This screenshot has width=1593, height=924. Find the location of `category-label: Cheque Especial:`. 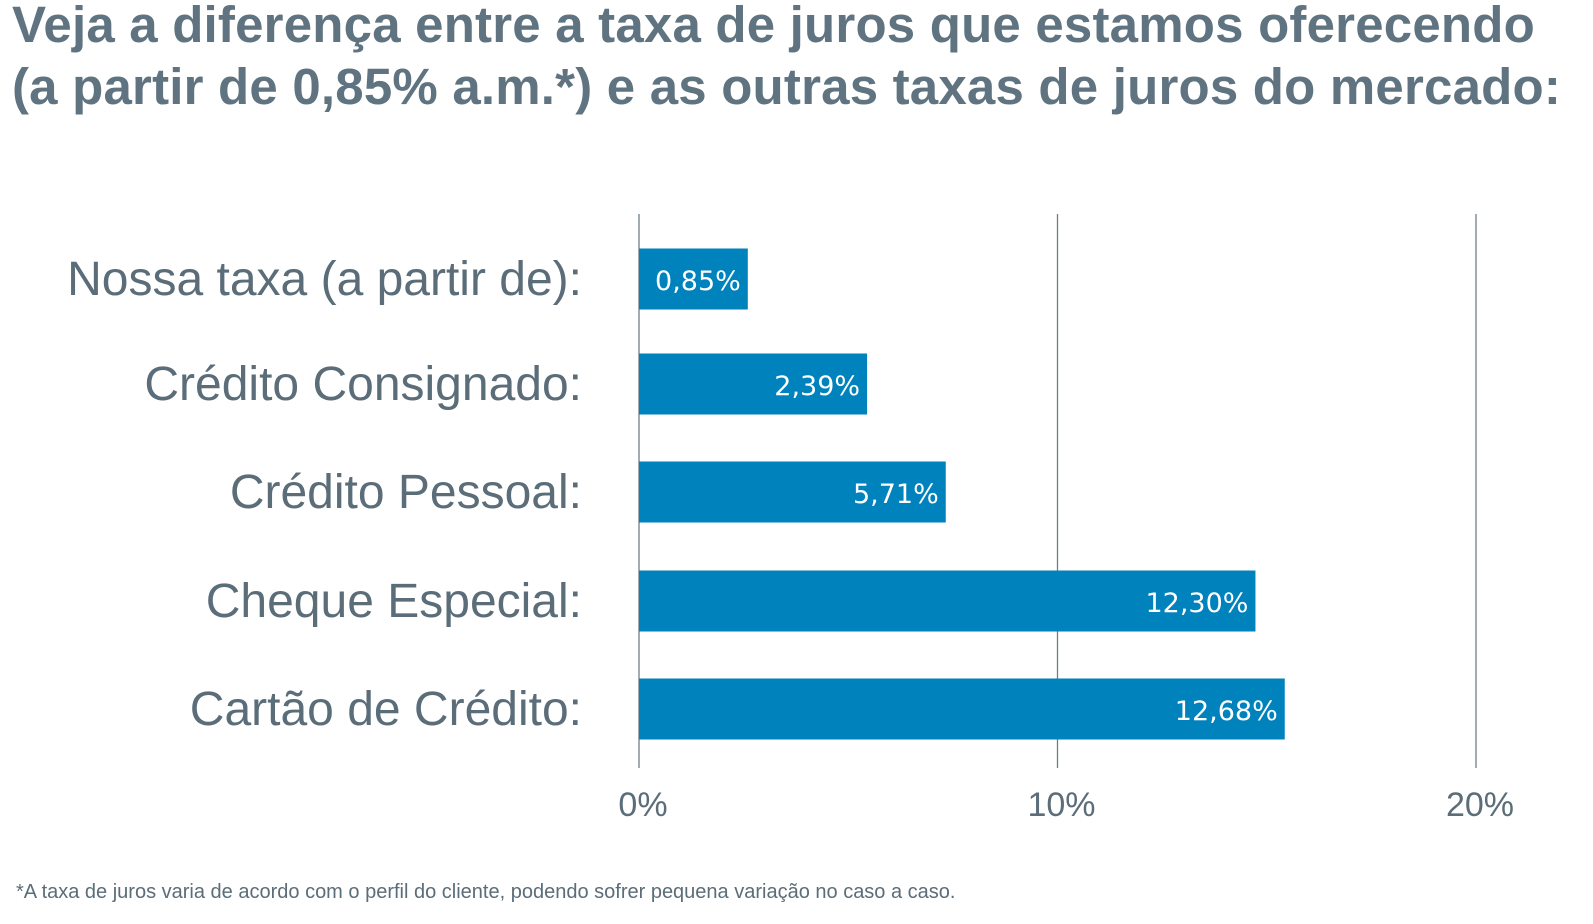

category-label: Cheque Especial: is located at coordinates (394, 601).